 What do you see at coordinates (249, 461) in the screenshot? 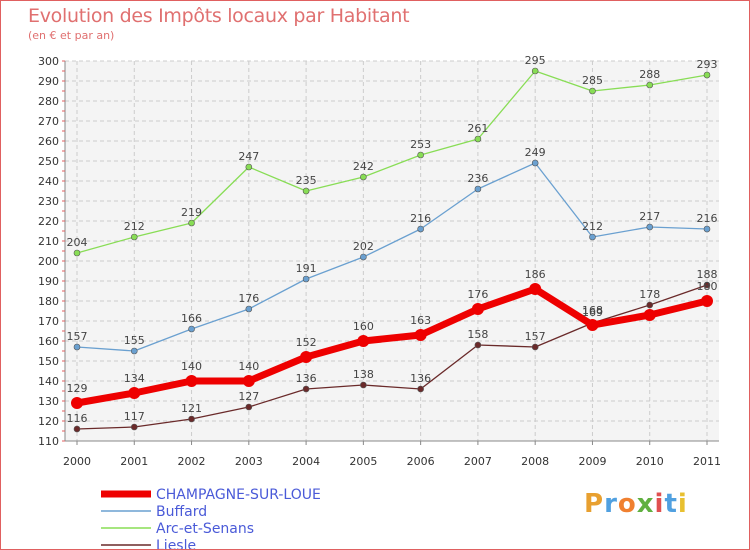
I see `x-tick-label: 2003` at bounding box center [249, 461].